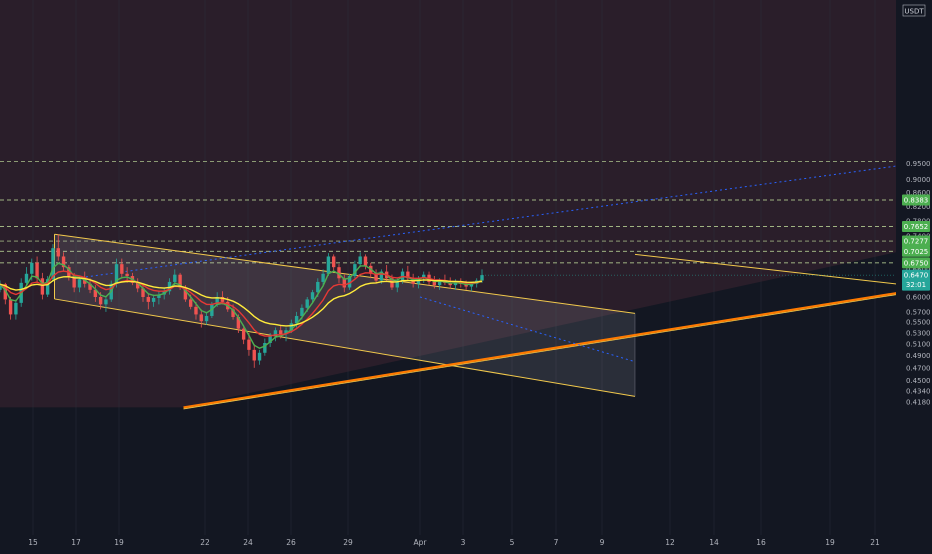 The width and height of the screenshot is (932, 554). Describe the element at coordinates (918, 381) in the screenshot. I see `price-tick-label: 0.4500` at that location.